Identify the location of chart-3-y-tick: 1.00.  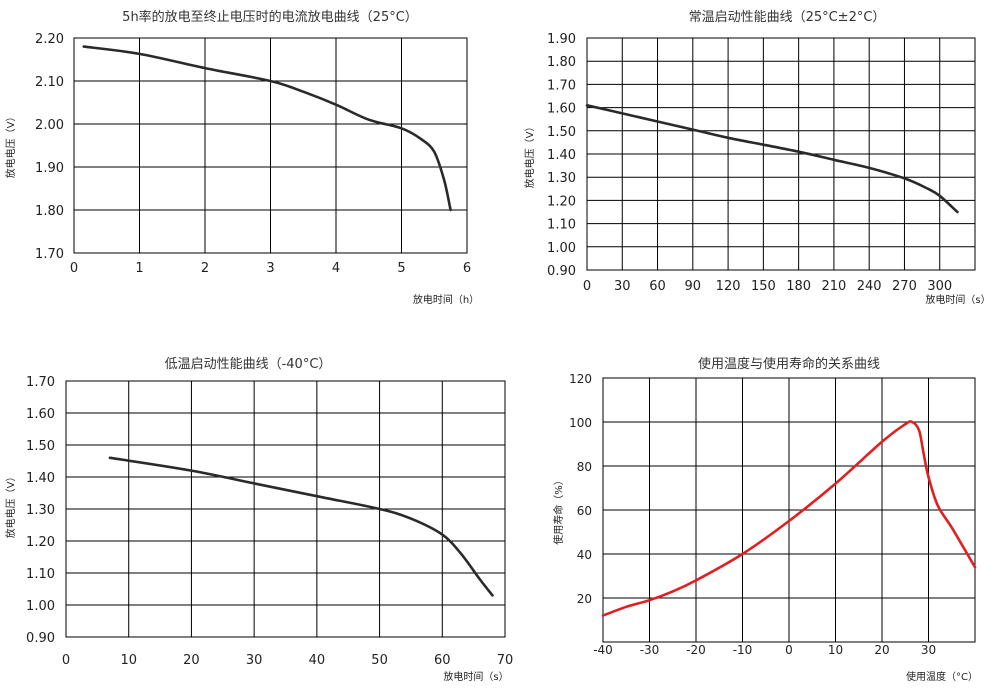
(40, 606).